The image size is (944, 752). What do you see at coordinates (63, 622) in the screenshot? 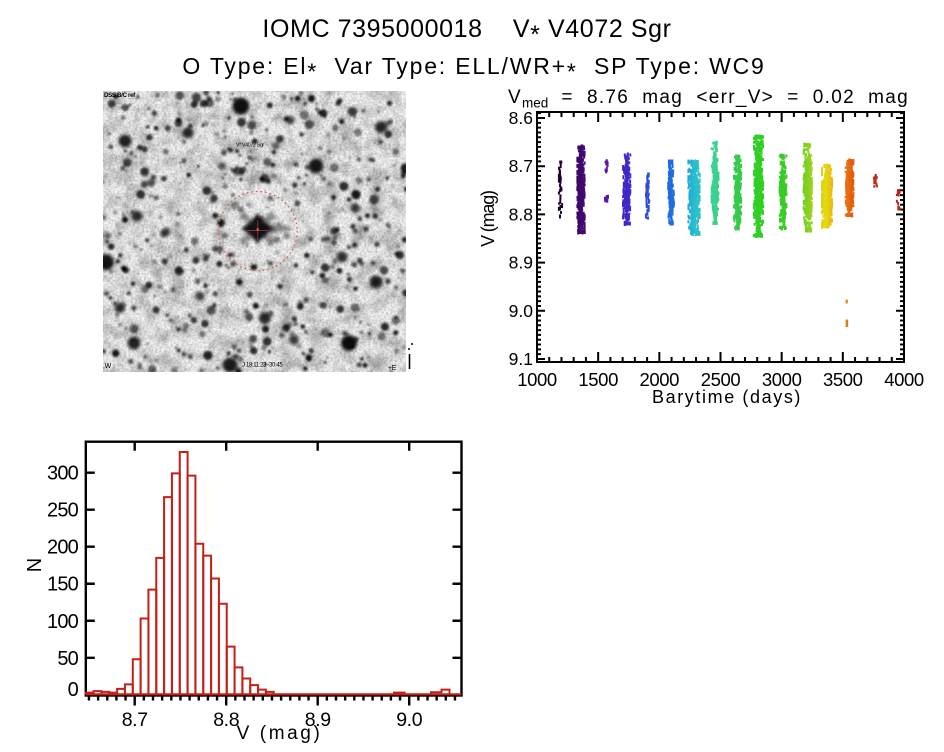
I see `svg-text: 100` at bounding box center [63, 622].